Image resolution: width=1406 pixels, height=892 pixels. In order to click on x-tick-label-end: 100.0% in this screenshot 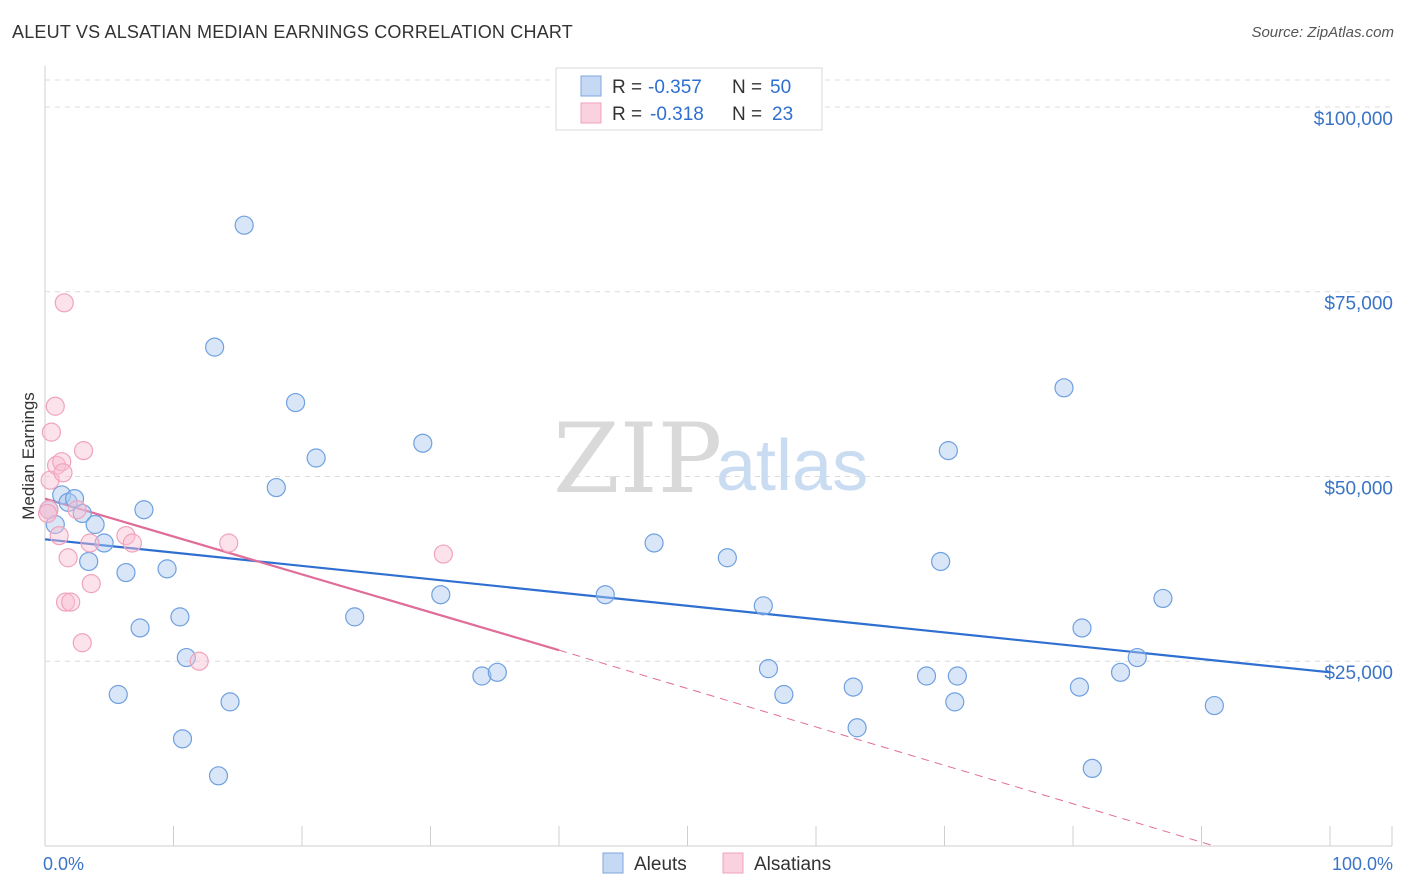, I will do `click(1362, 864)`.